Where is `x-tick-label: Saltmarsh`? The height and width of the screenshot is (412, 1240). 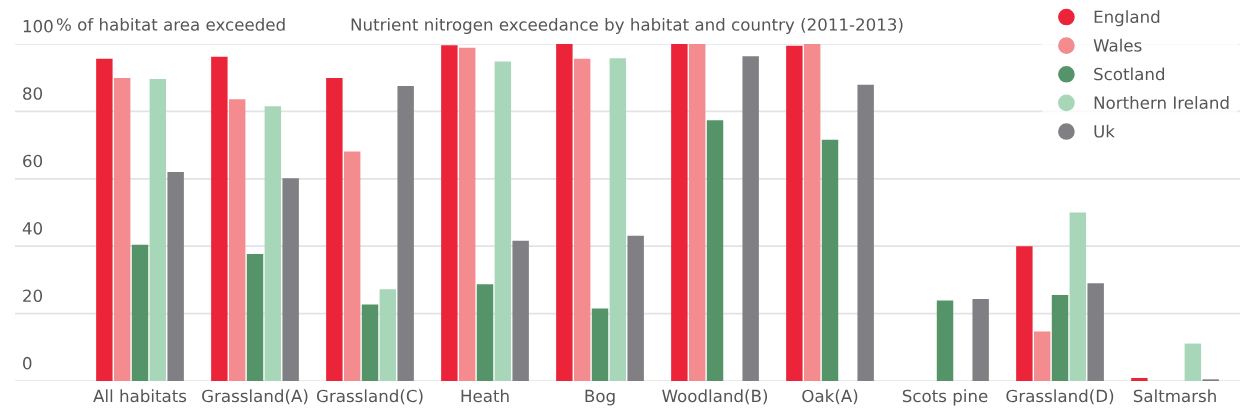 x-tick-label: Saltmarsh is located at coordinates (1174, 396).